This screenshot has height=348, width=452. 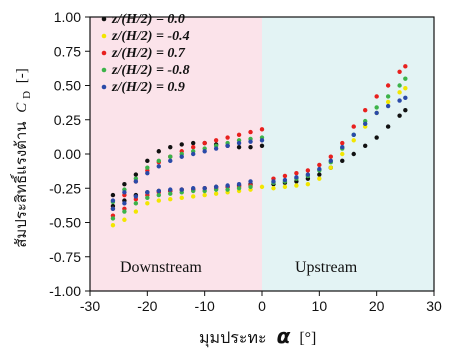 I want to click on y-tick-label: -0.25, so click(x=65, y=188).